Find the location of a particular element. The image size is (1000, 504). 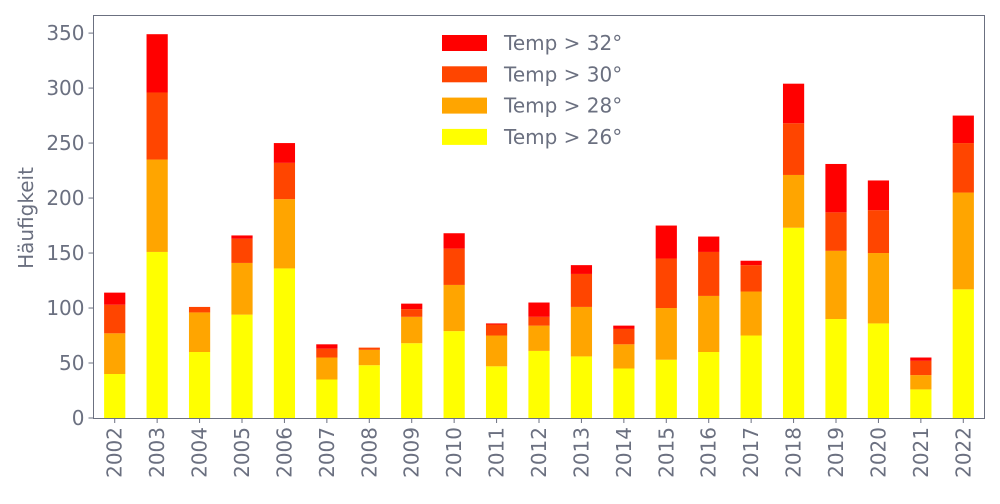

legend-label: Temp > 28° is located at coordinates (562, 106).